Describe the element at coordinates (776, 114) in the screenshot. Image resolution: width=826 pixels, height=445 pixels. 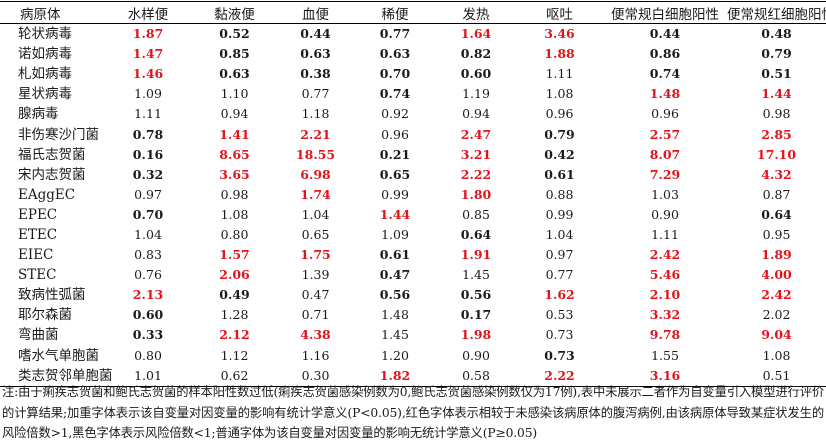
I see `table-cell: 0.98` at that location.